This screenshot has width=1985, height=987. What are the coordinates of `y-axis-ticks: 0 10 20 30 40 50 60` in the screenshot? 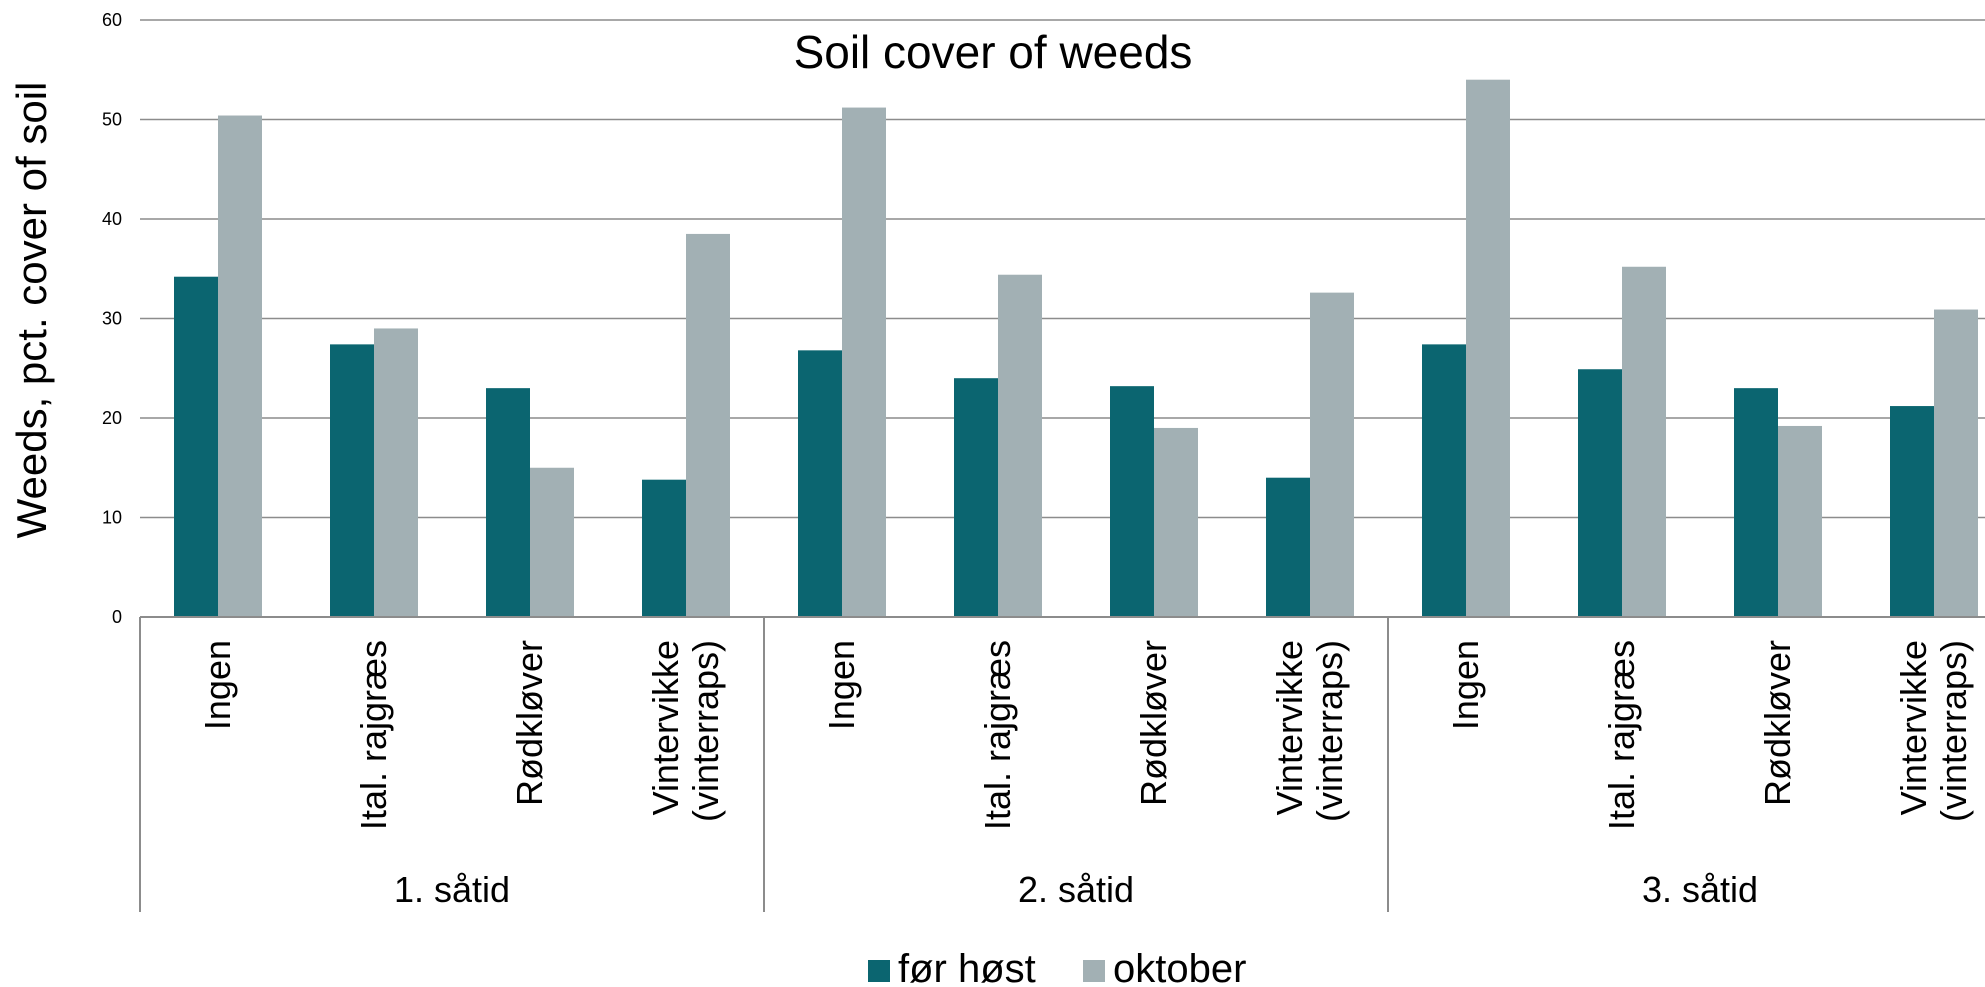 It's located at (112, 318).